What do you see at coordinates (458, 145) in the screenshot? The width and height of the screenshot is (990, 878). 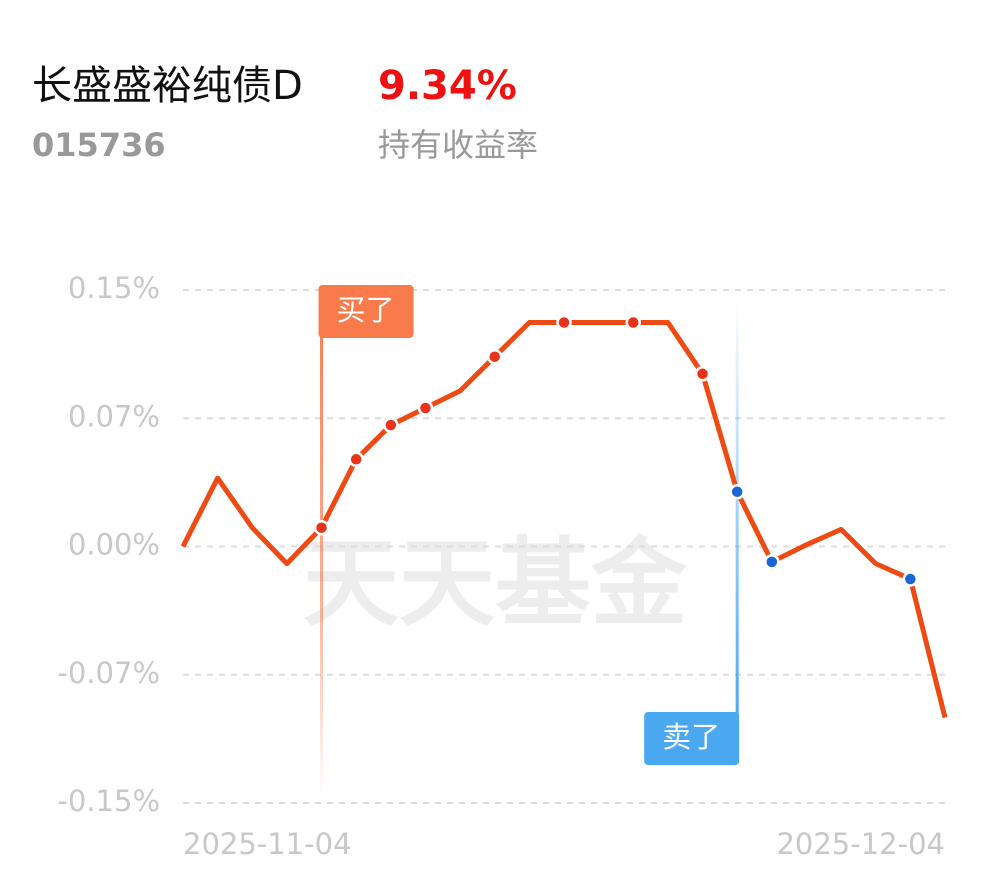 I see `return-label: 持有收益率` at bounding box center [458, 145].